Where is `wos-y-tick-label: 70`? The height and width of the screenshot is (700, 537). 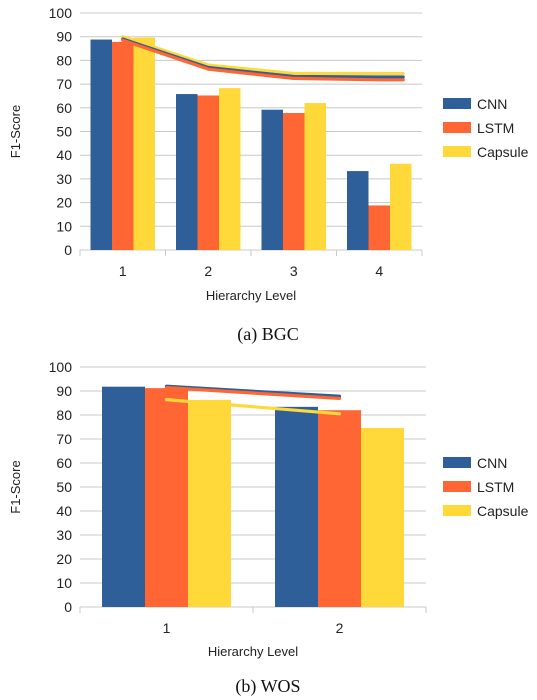 wos-y-tick-label: 70 is located at coordinates (64, 439).